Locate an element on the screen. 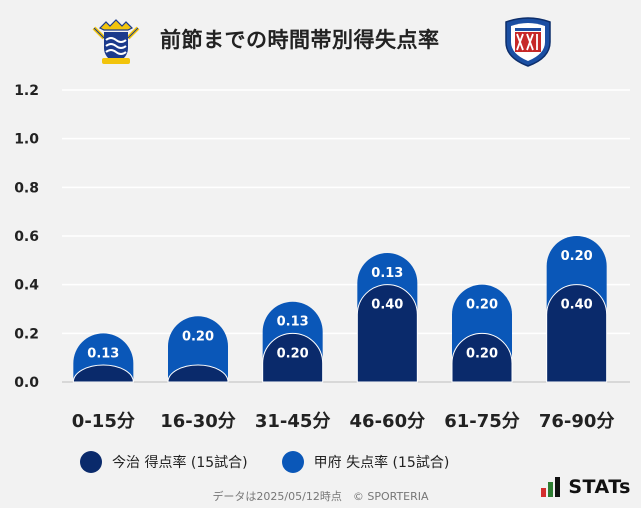 The height and width of the screenshot is (508, 641). chart-legend: 今治 得点率 (15試合) 甲府 失点率 (15試合) is located at coordinates (281, 462).